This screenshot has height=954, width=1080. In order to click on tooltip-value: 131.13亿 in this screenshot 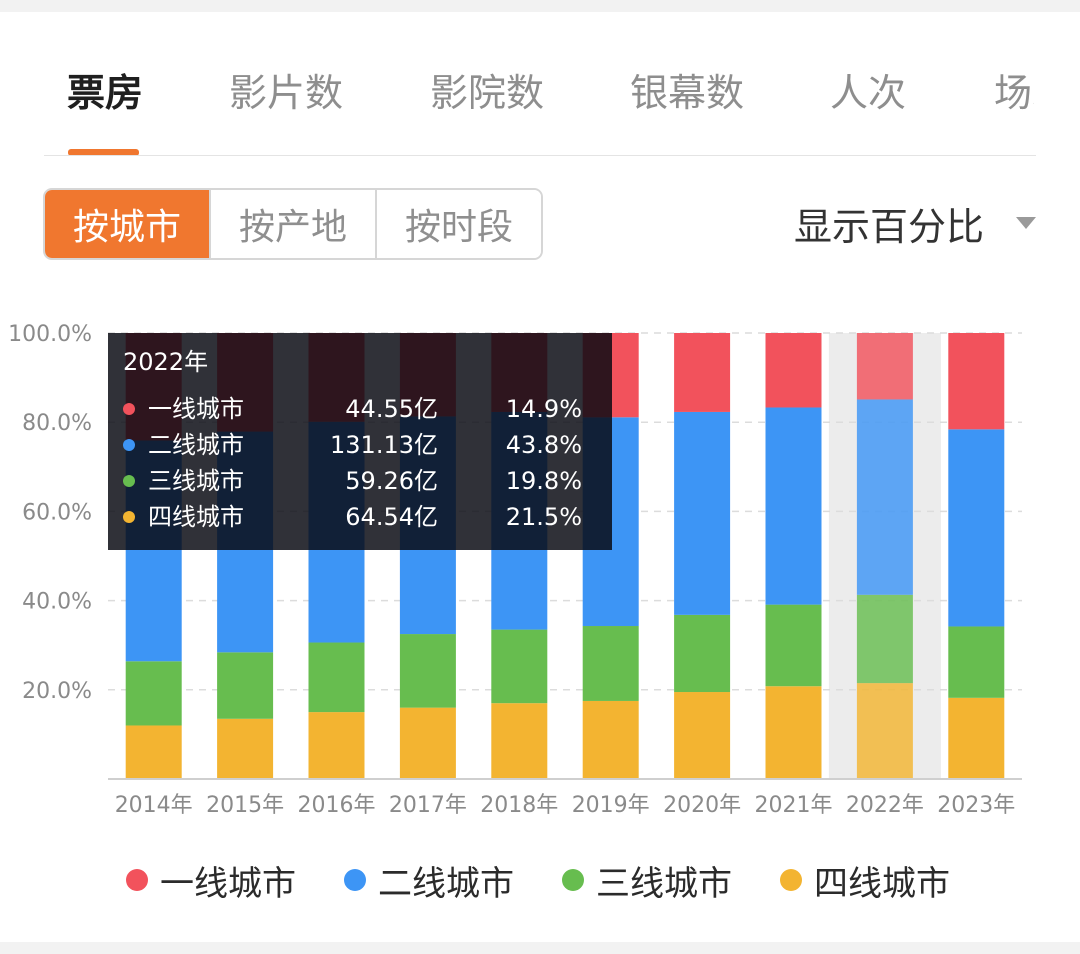, I will do `click(384, 445)`.